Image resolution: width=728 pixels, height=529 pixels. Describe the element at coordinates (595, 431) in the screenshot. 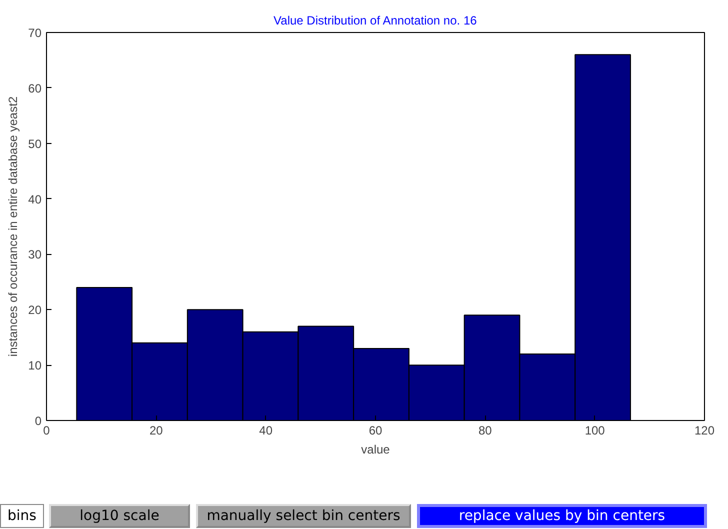

I see `x-tick-label: 100` at that location.